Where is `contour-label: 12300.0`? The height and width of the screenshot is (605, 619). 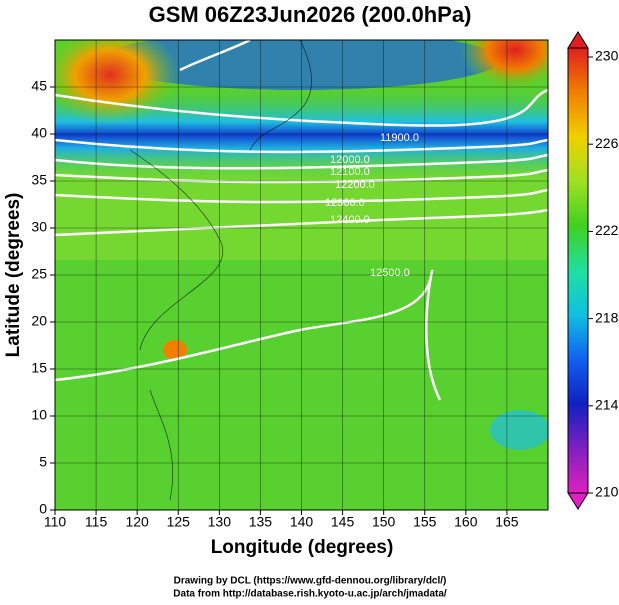 contour-label: 12300.0 is located at coordinates (345, 203).